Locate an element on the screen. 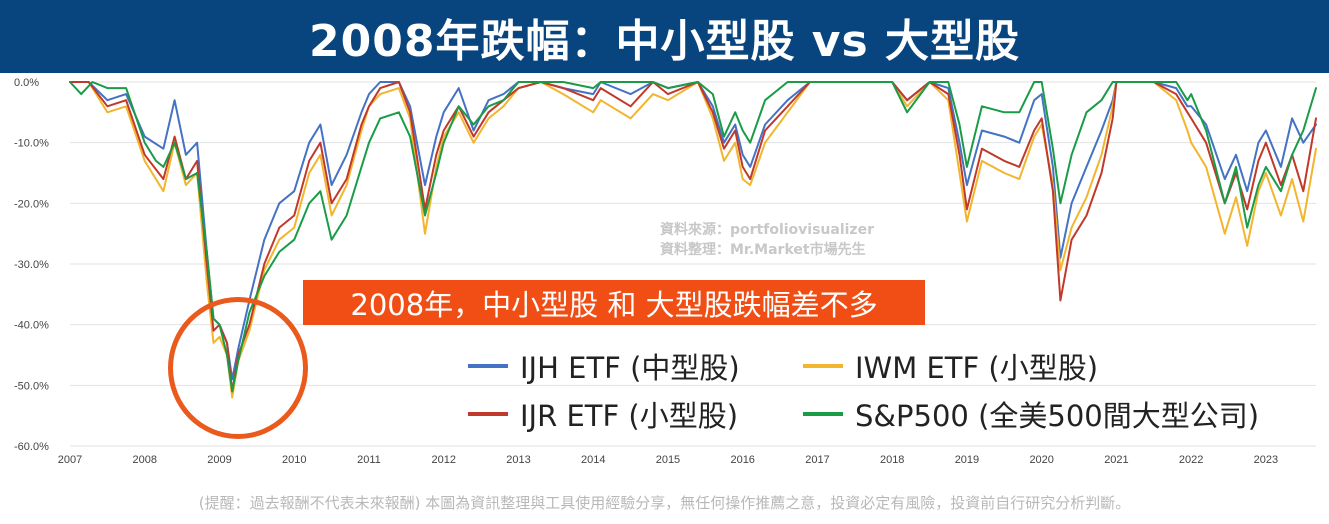 Image resolution: width=1329 pixels, height=524 pixels. legend-label-ijh: IJH ETF (中型股) is located at coordinates (630, 368).